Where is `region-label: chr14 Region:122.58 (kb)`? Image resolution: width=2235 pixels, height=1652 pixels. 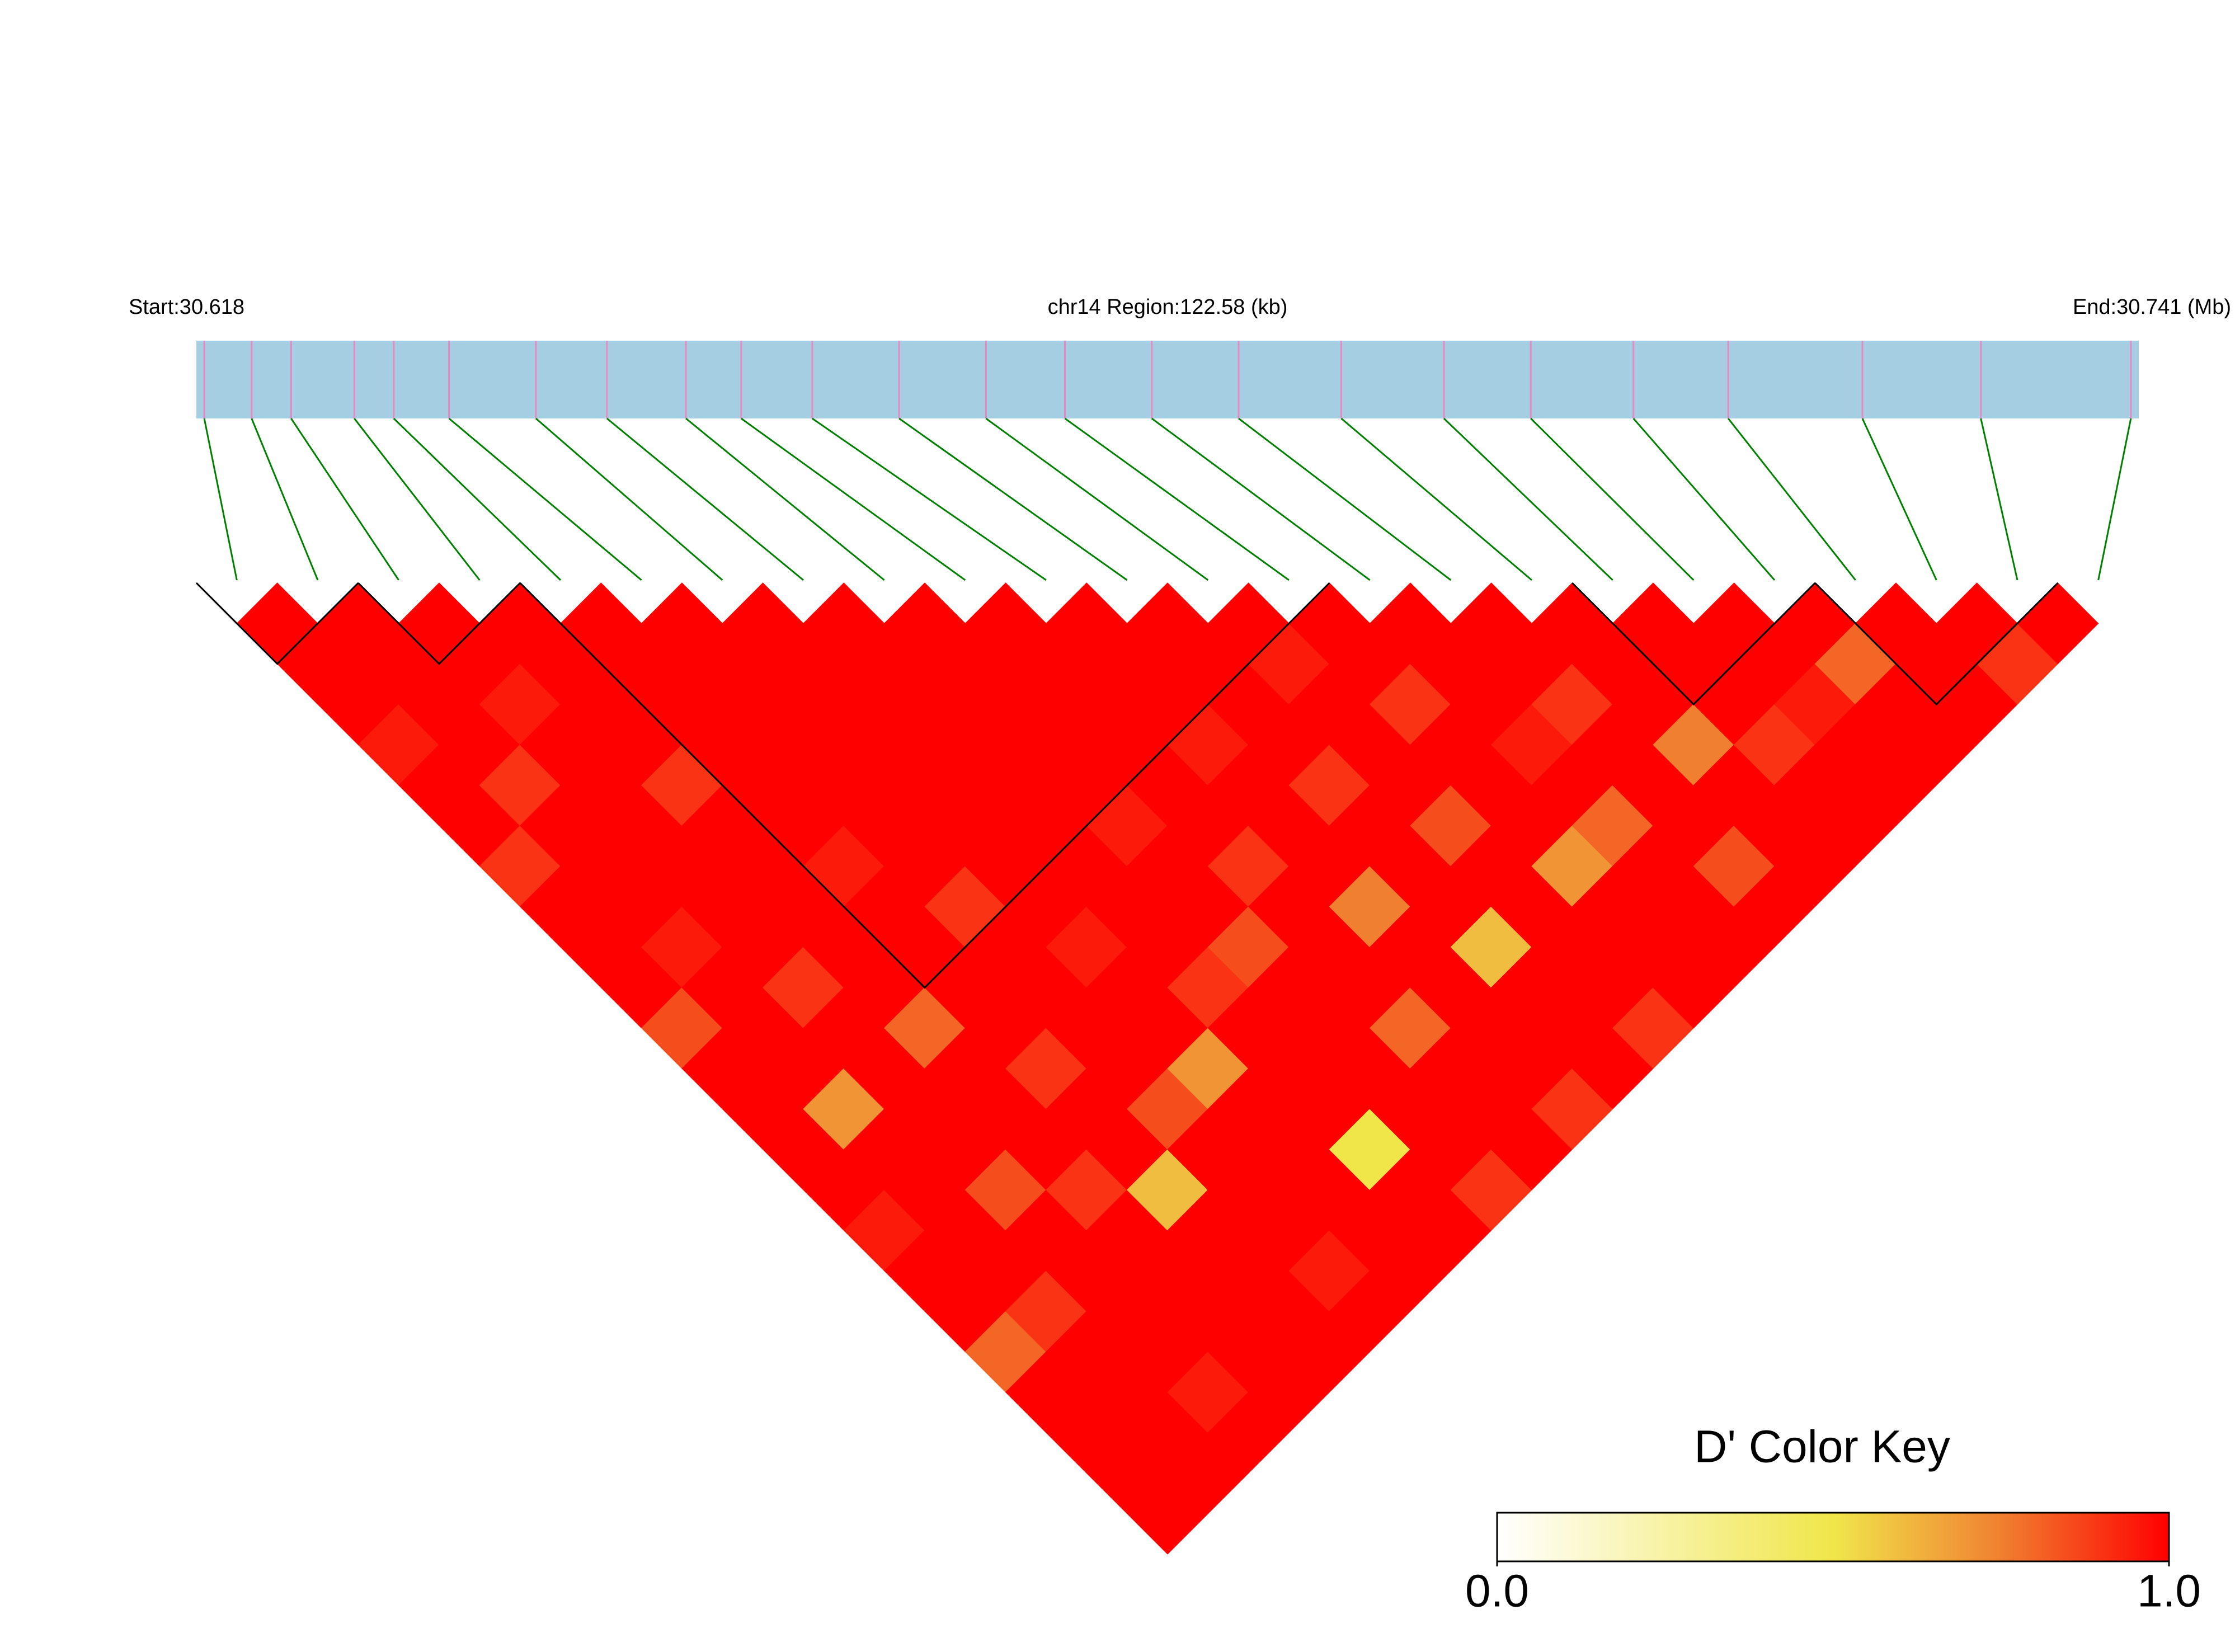 region-label: chr14 Region:122.58 (kb) is located at coordinates (1168, 307).